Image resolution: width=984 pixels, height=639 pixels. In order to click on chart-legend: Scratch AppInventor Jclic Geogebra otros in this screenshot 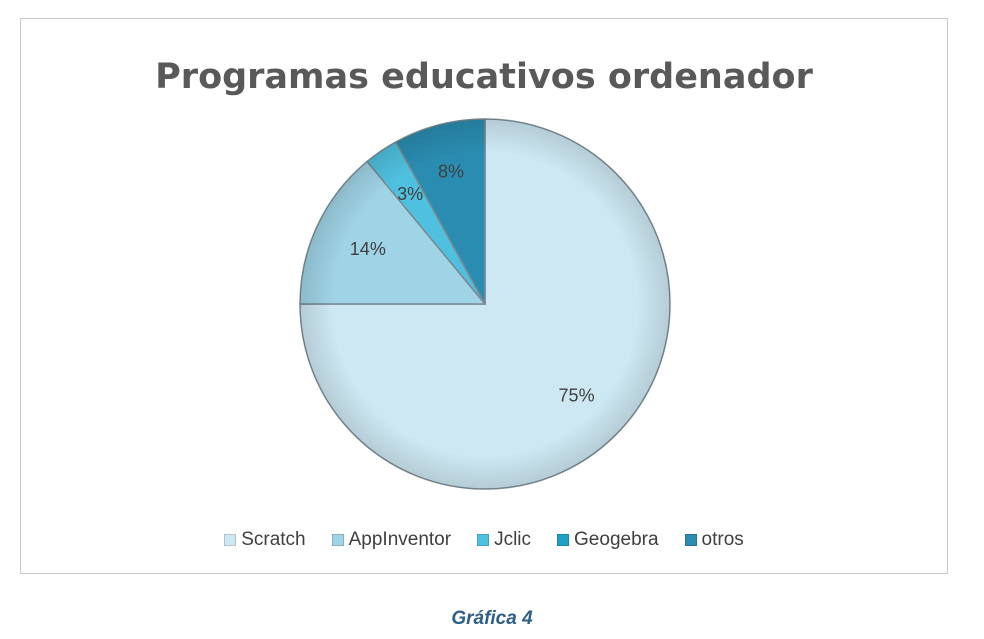, I will do `click(484, 540)`.